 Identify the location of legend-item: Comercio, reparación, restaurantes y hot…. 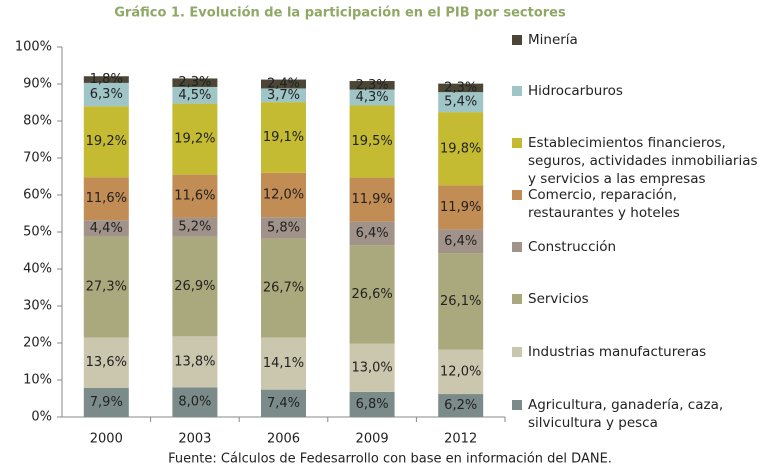
(637, 204).